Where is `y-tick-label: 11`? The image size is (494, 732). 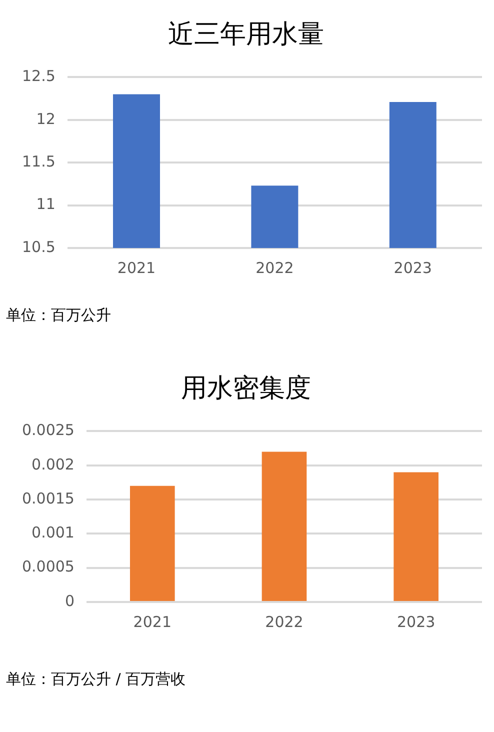 y-tick-label: 11 is located at coordinates (46, 204).